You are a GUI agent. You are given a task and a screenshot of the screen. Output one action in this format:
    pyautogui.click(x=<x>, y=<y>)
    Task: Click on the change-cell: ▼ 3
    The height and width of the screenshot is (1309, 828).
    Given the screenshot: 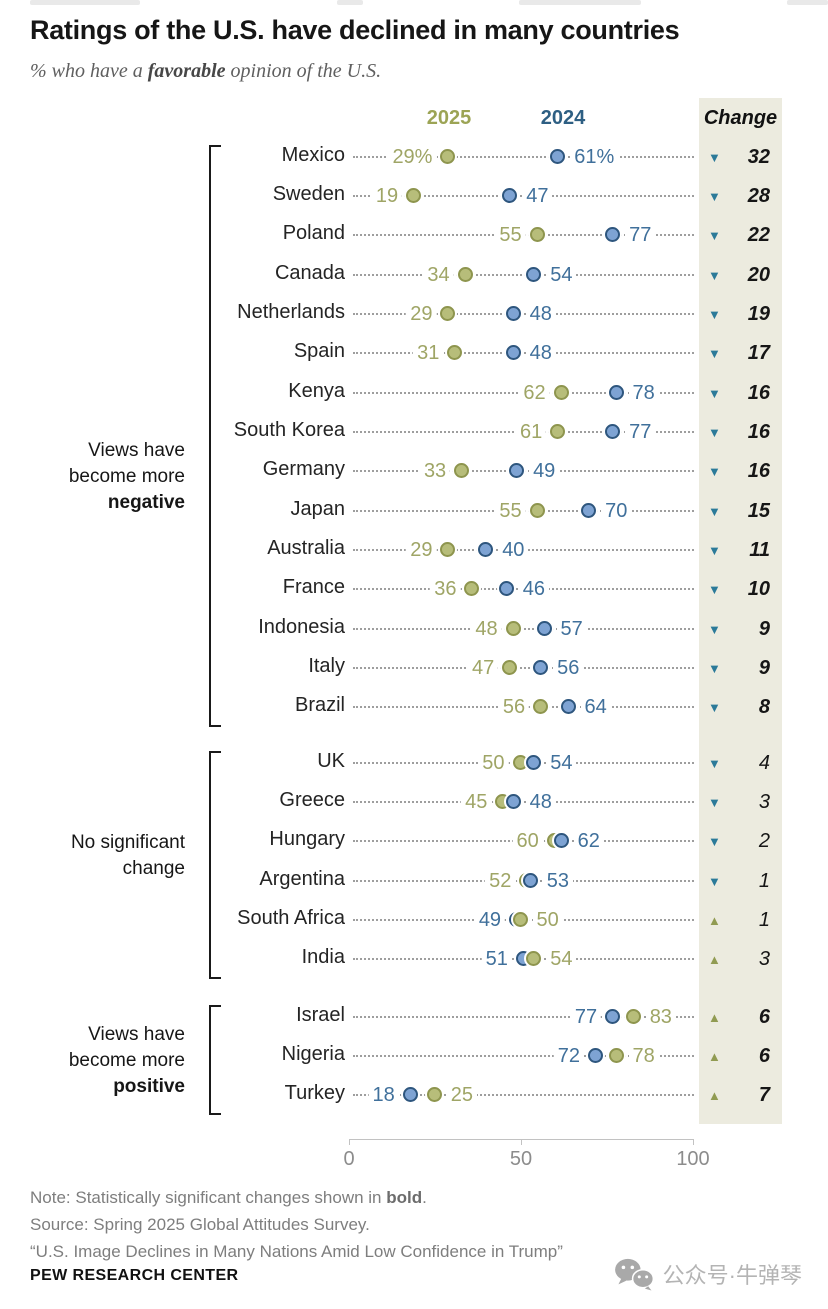 What is the action you would take?
    pyautogui.click(x=741, y=802)
    